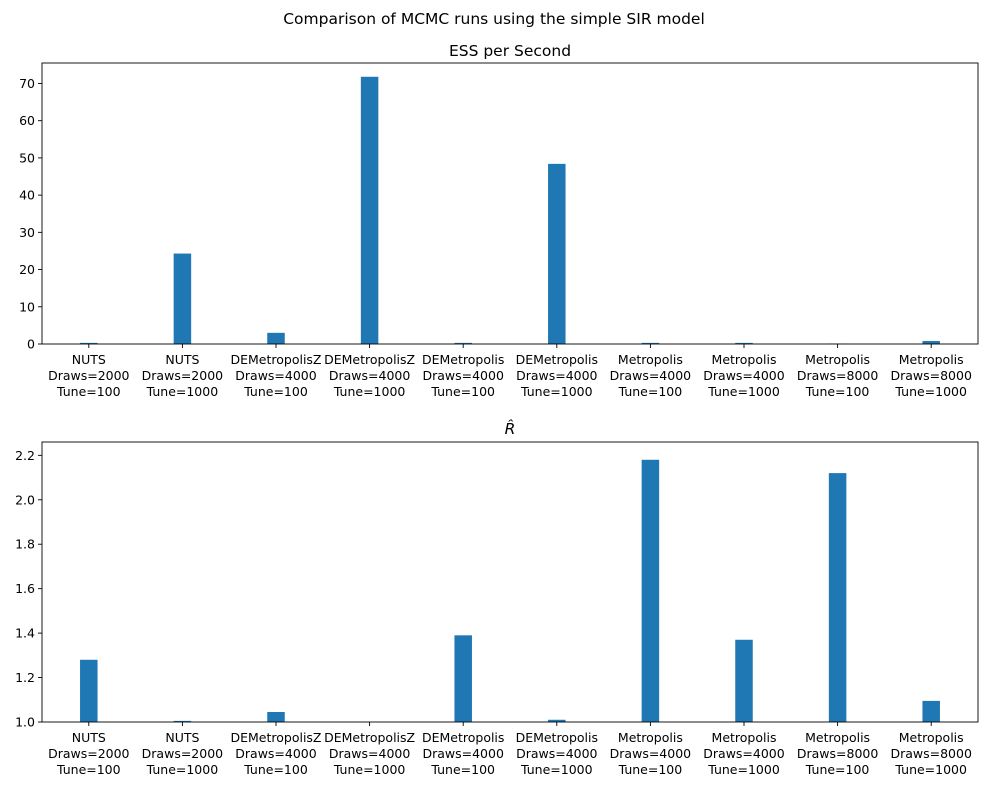  What do you see at coordinates (463, 375) in the screenshot?
I see `ess-xtick-label: DEMetropolis Draws=4000 Tune=100` at bounding box center [463, 375].